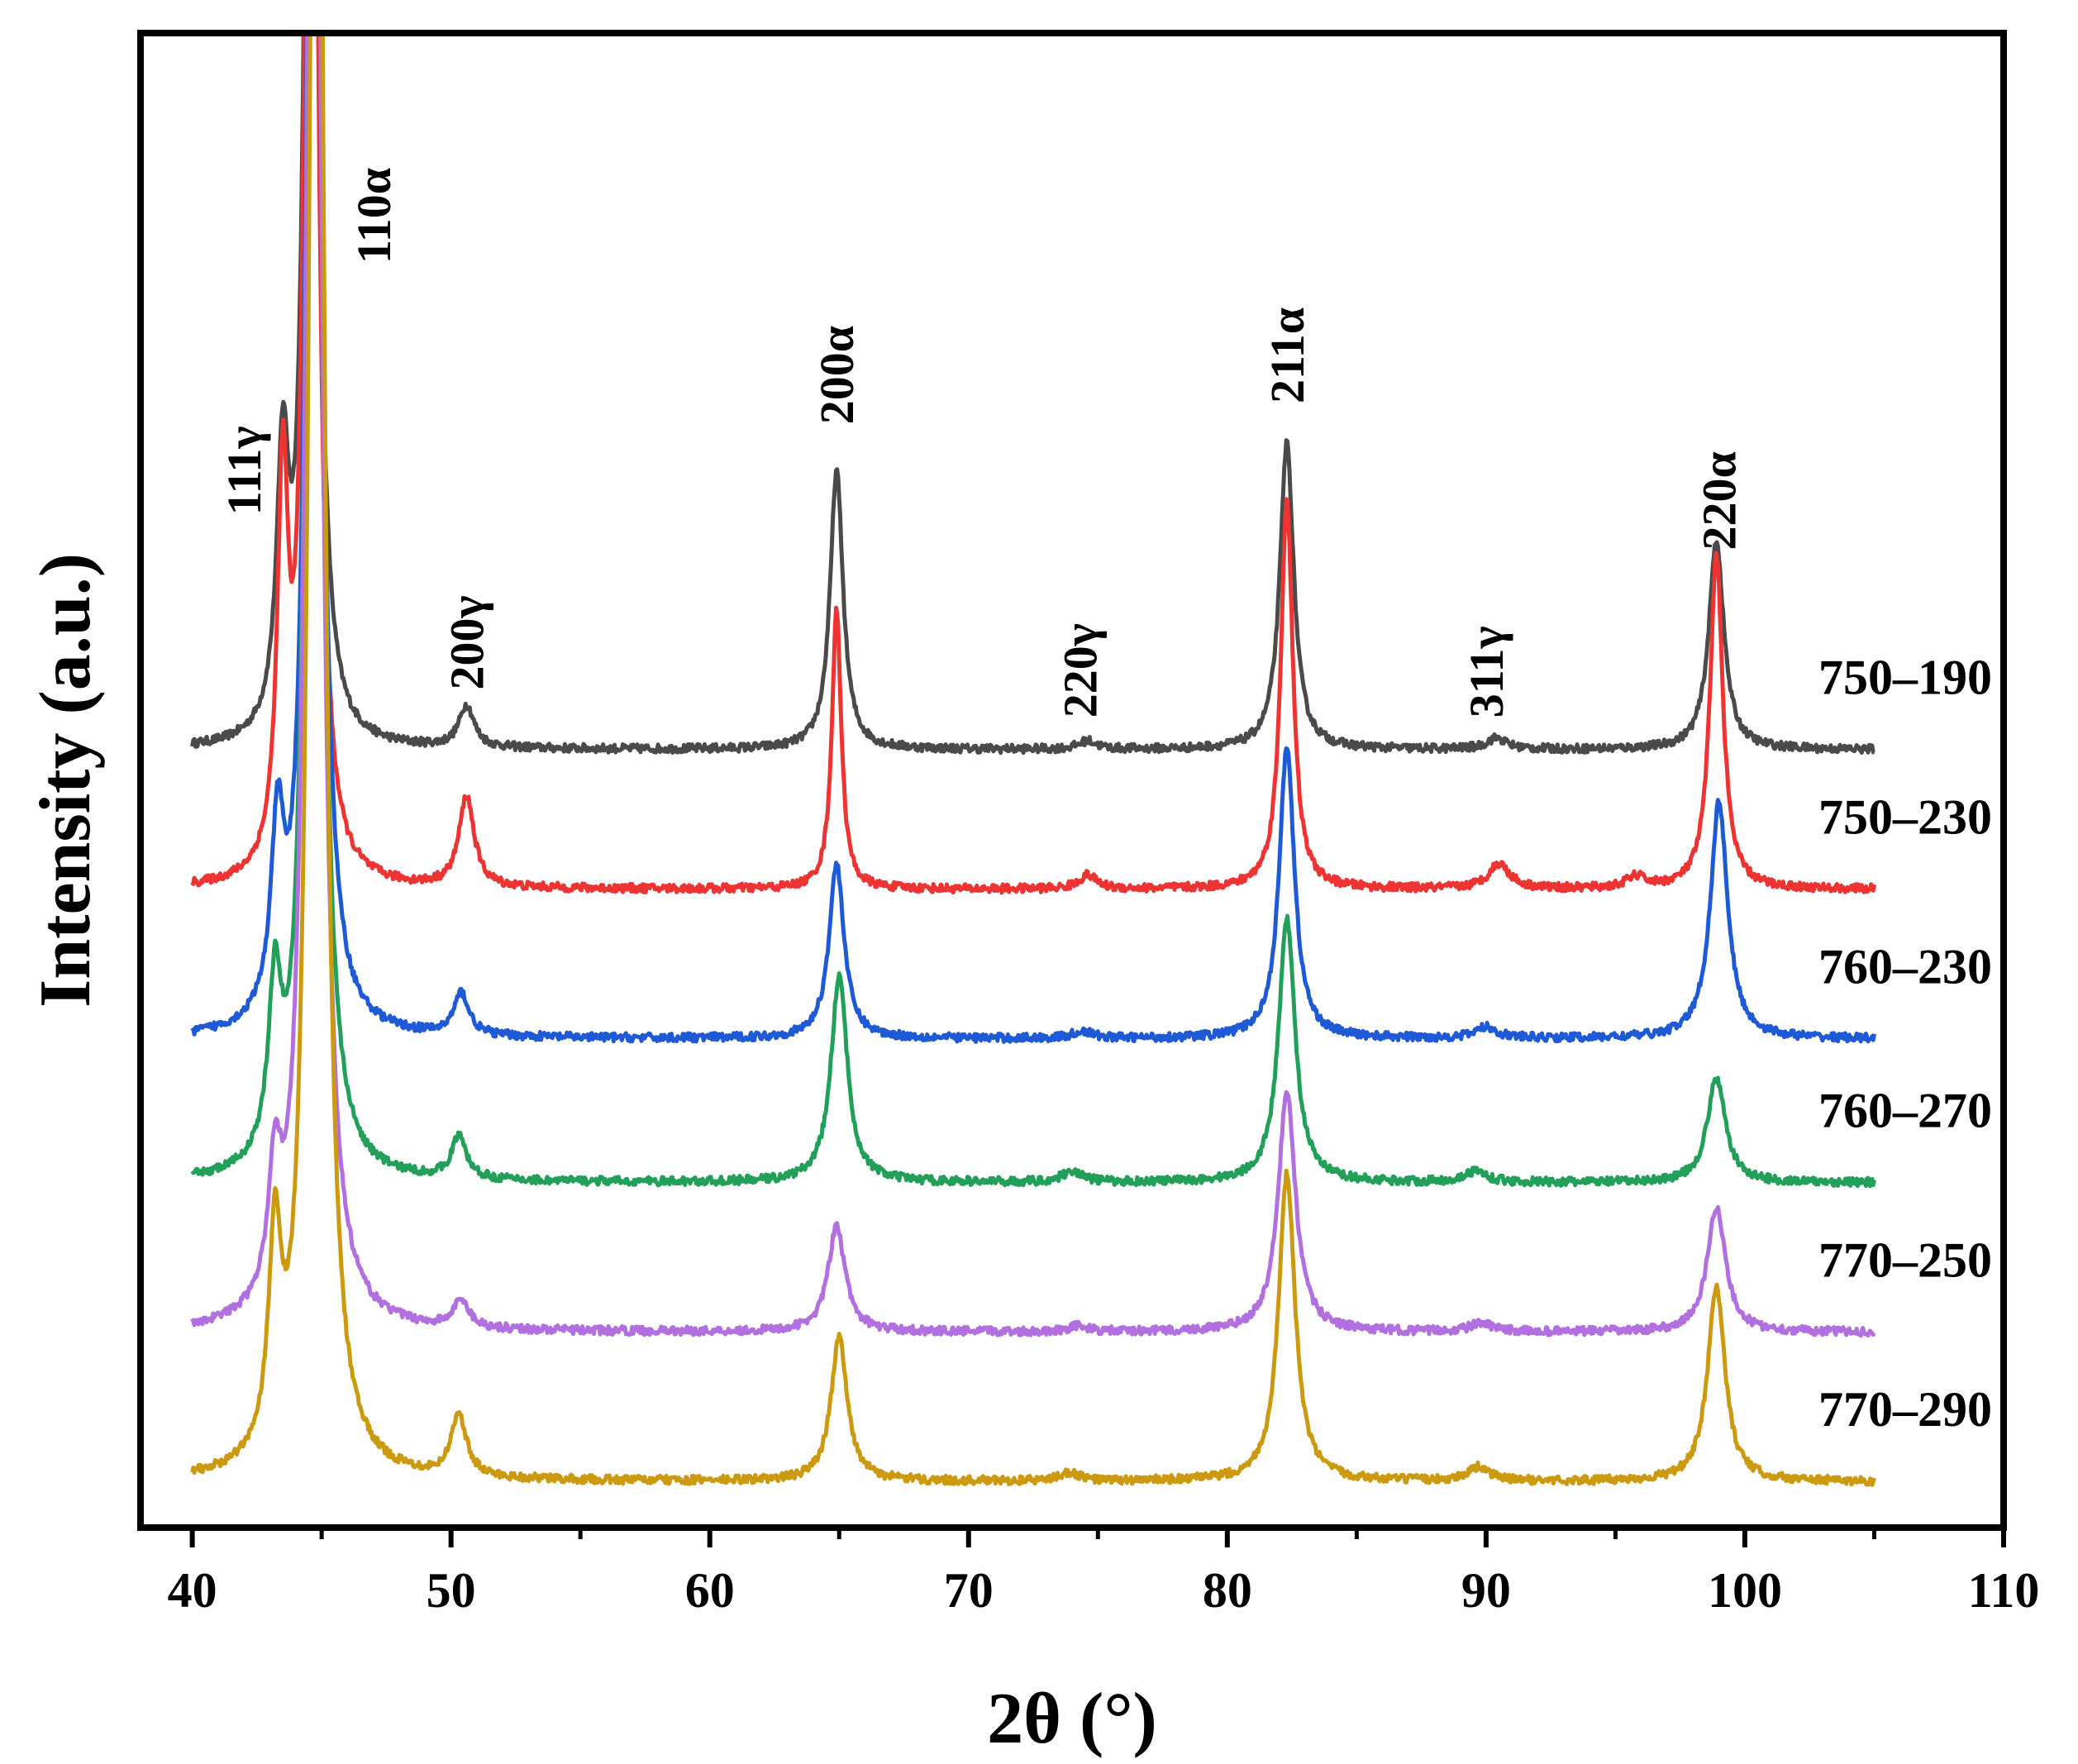 This screenshot has height=1764, width=2078. I want to click on x-tick-label: 90, so click(1486, 1591).